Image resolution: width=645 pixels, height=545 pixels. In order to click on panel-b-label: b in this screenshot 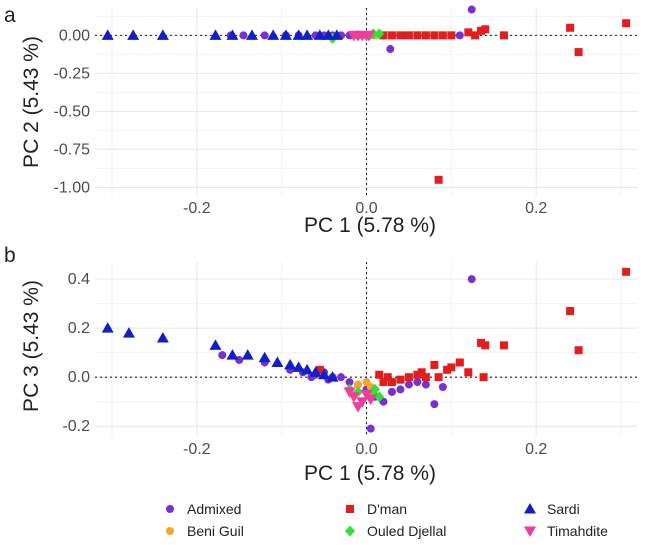, I will do `click(10, 255)`.